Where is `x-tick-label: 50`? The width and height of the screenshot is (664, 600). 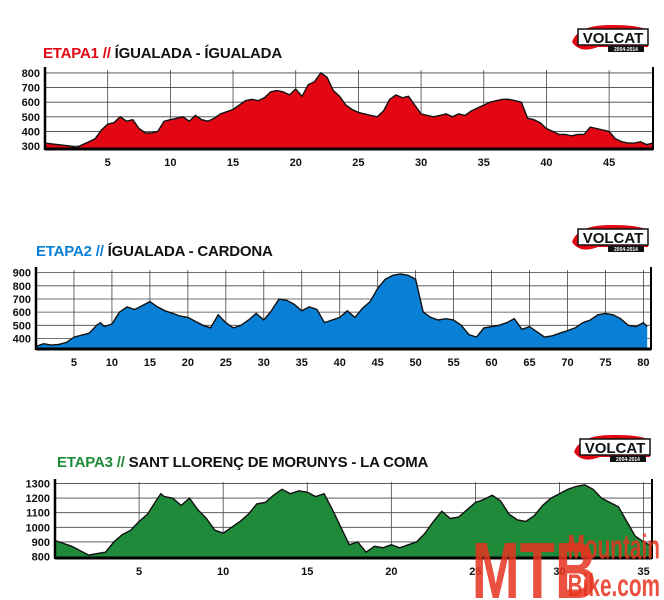 x-tick-label: 50 is located at coordinates (416, 363).